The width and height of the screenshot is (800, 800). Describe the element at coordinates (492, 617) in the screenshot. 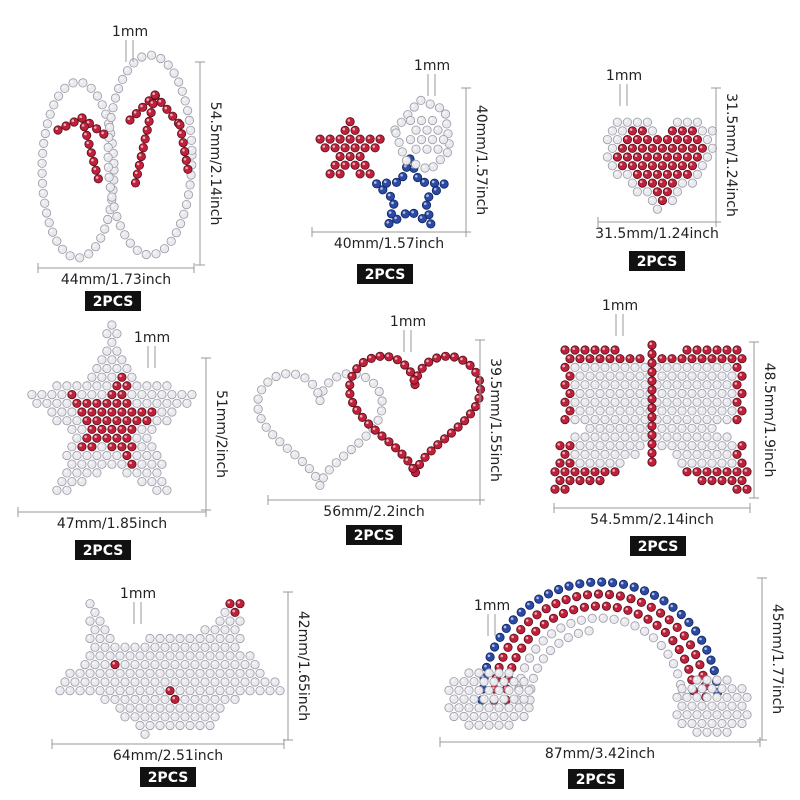

I see `thickness-marker: 1mm` at that location.